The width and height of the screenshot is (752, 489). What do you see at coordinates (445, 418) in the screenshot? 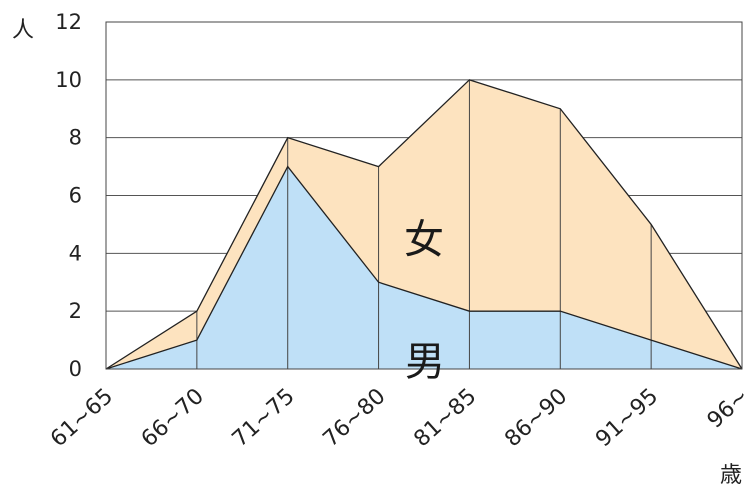
I see `x-tick-4: 81~85` at bounding box center [445, 418].